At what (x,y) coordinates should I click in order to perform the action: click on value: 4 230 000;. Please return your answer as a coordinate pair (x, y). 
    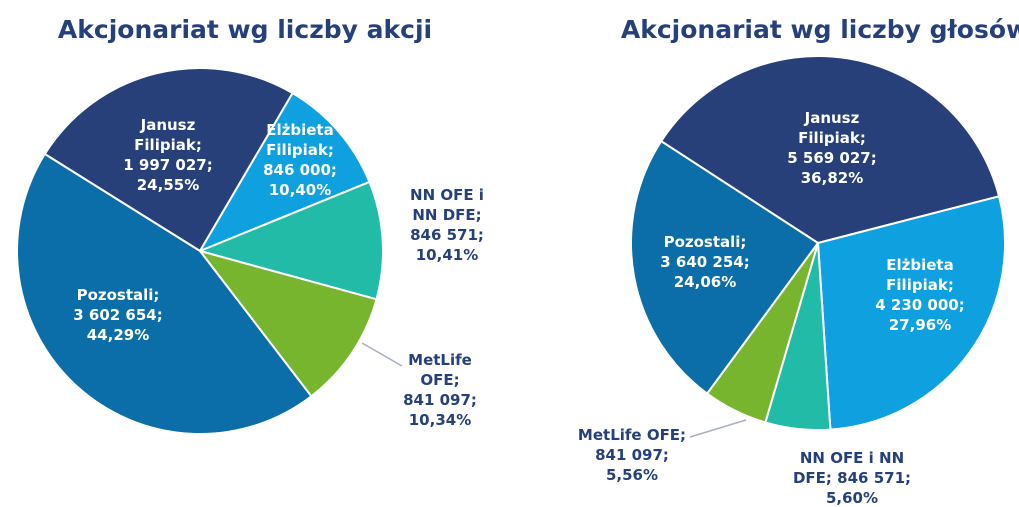
    Looking at the image, I should click on (920, 305).